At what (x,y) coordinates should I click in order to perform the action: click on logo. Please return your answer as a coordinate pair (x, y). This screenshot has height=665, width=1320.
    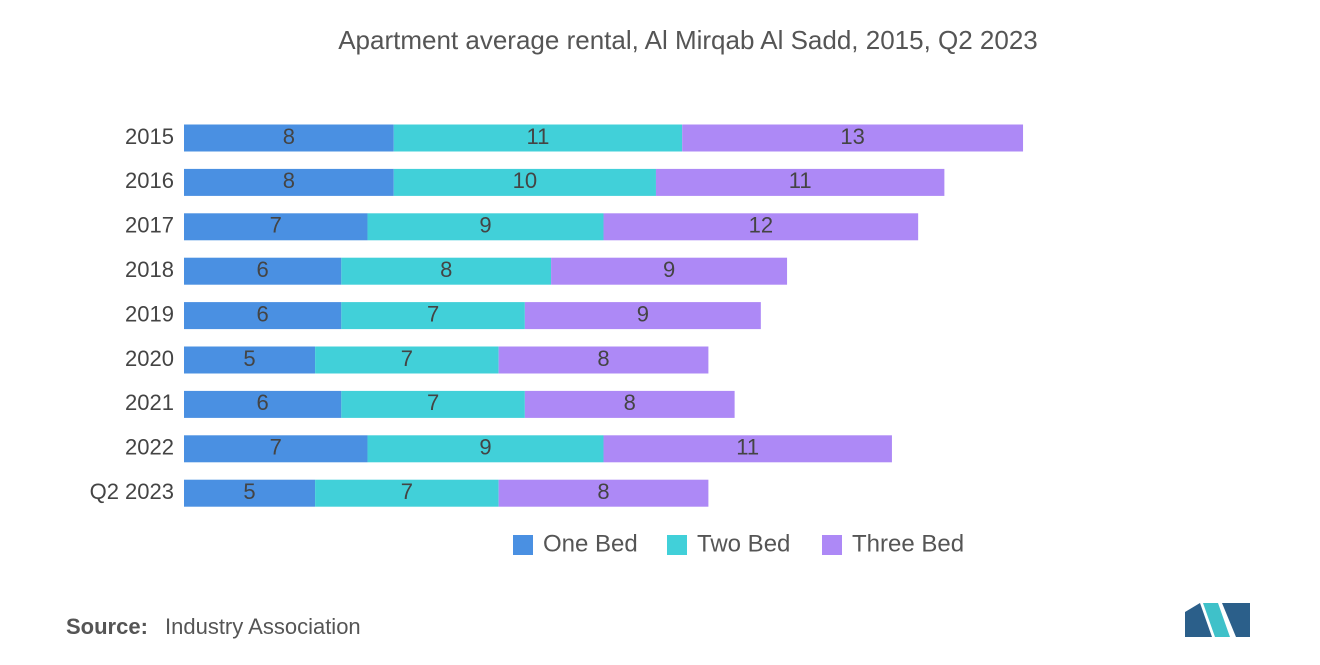
    Looking at the image, I should click on (1217, 620).